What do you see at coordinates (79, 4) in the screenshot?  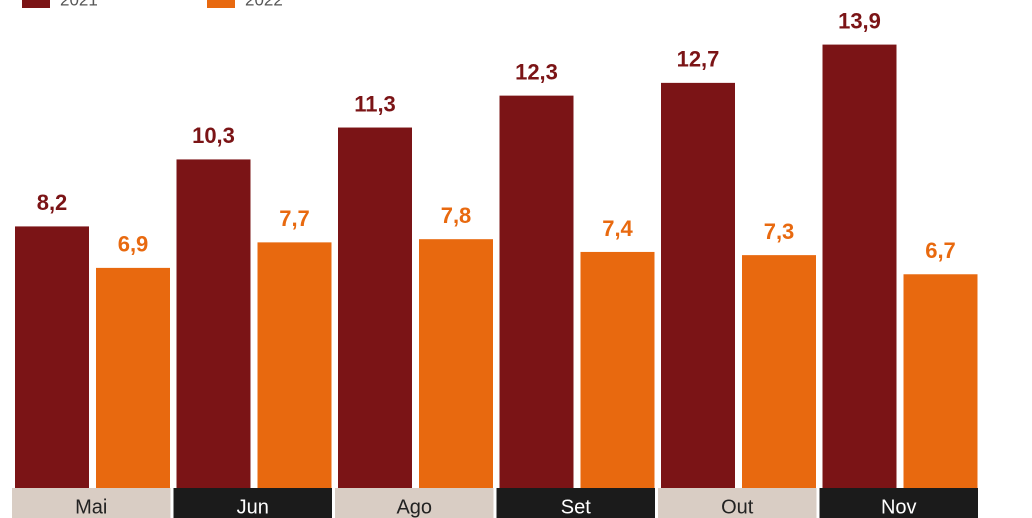 I see `legend-label: 2021` at bounding box center [79, 4].